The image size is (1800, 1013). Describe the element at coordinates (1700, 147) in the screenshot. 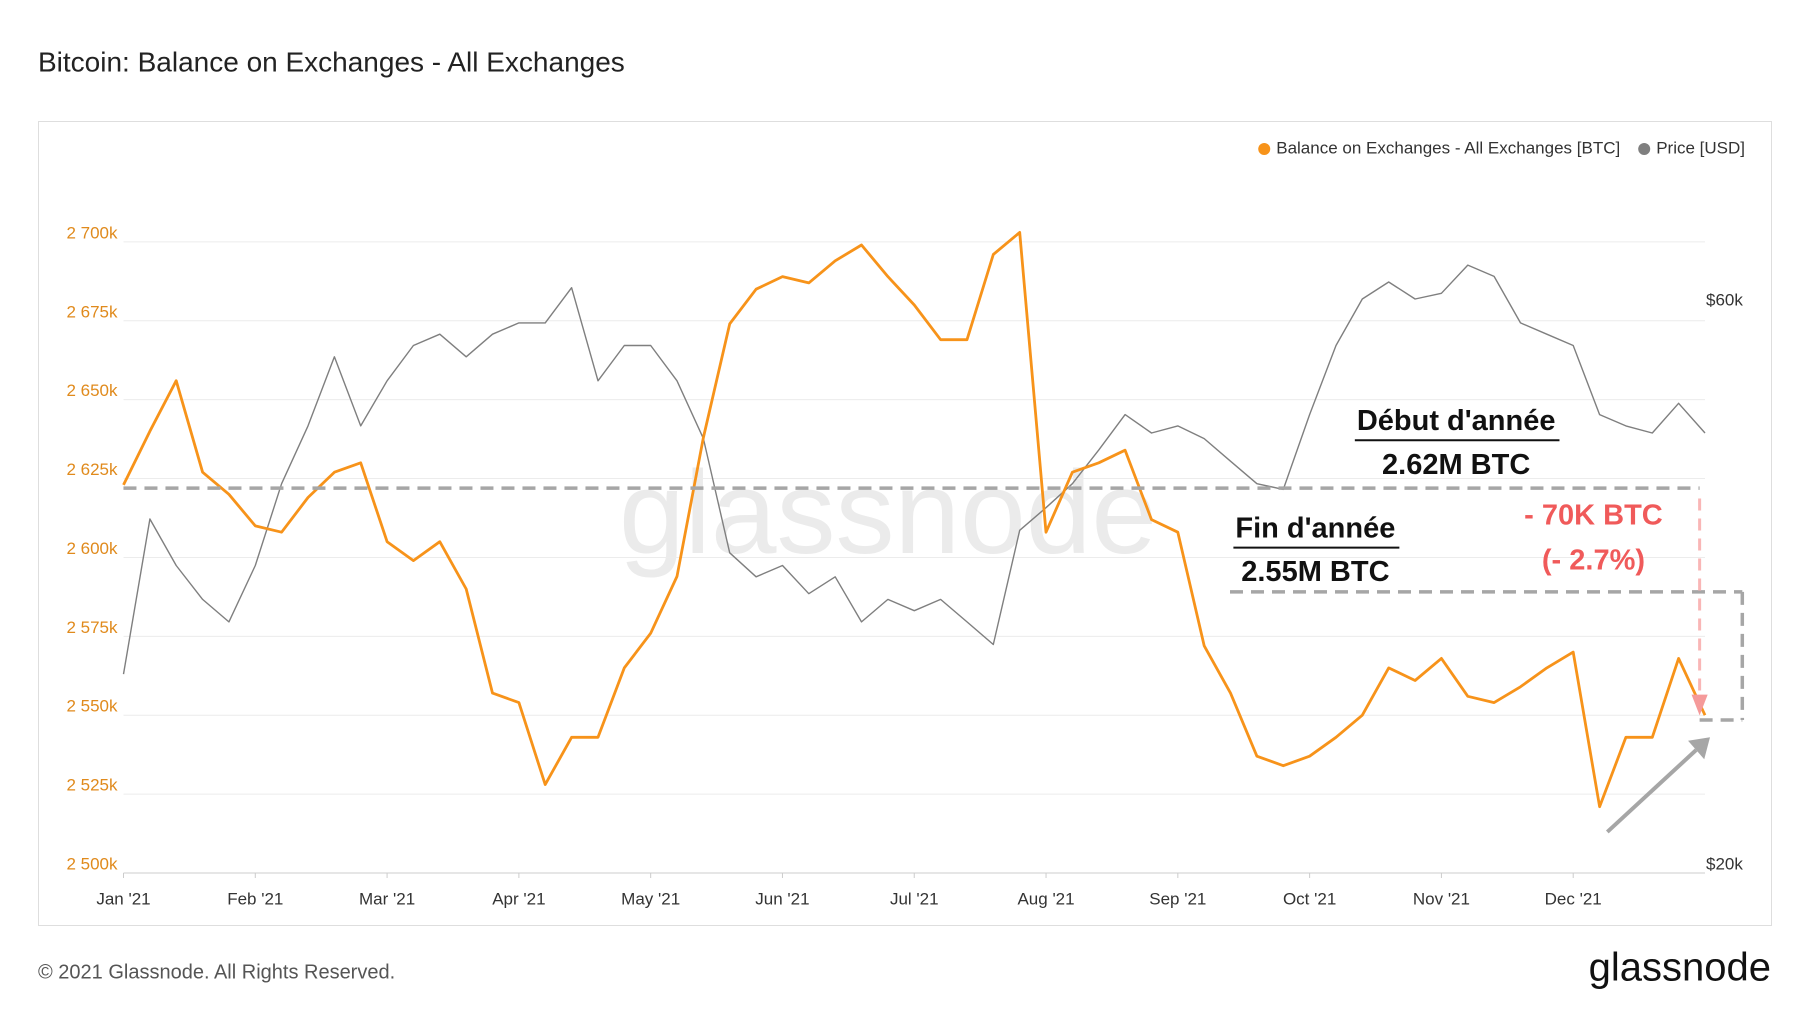

I see `legend-label: Price [USD]` at that location.